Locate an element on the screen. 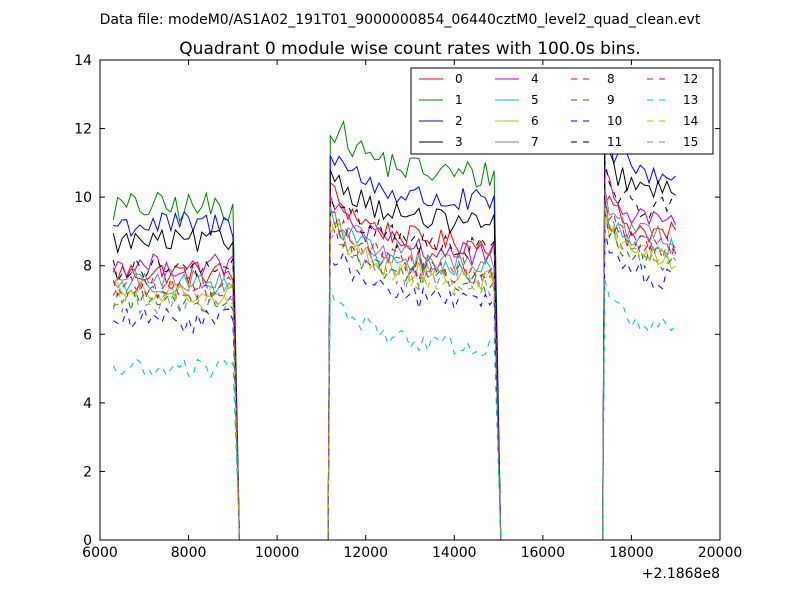 The image size is (800, 600). legend-label-0: 0 is located at coordinates (459, 79).